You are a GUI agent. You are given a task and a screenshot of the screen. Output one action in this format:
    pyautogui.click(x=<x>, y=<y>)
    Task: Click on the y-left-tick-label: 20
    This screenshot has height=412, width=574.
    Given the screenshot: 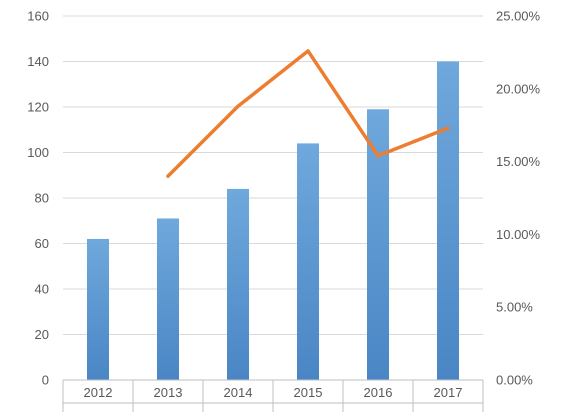 What is the action you would take?
    pyautogui.click(x=42, y=334)
    